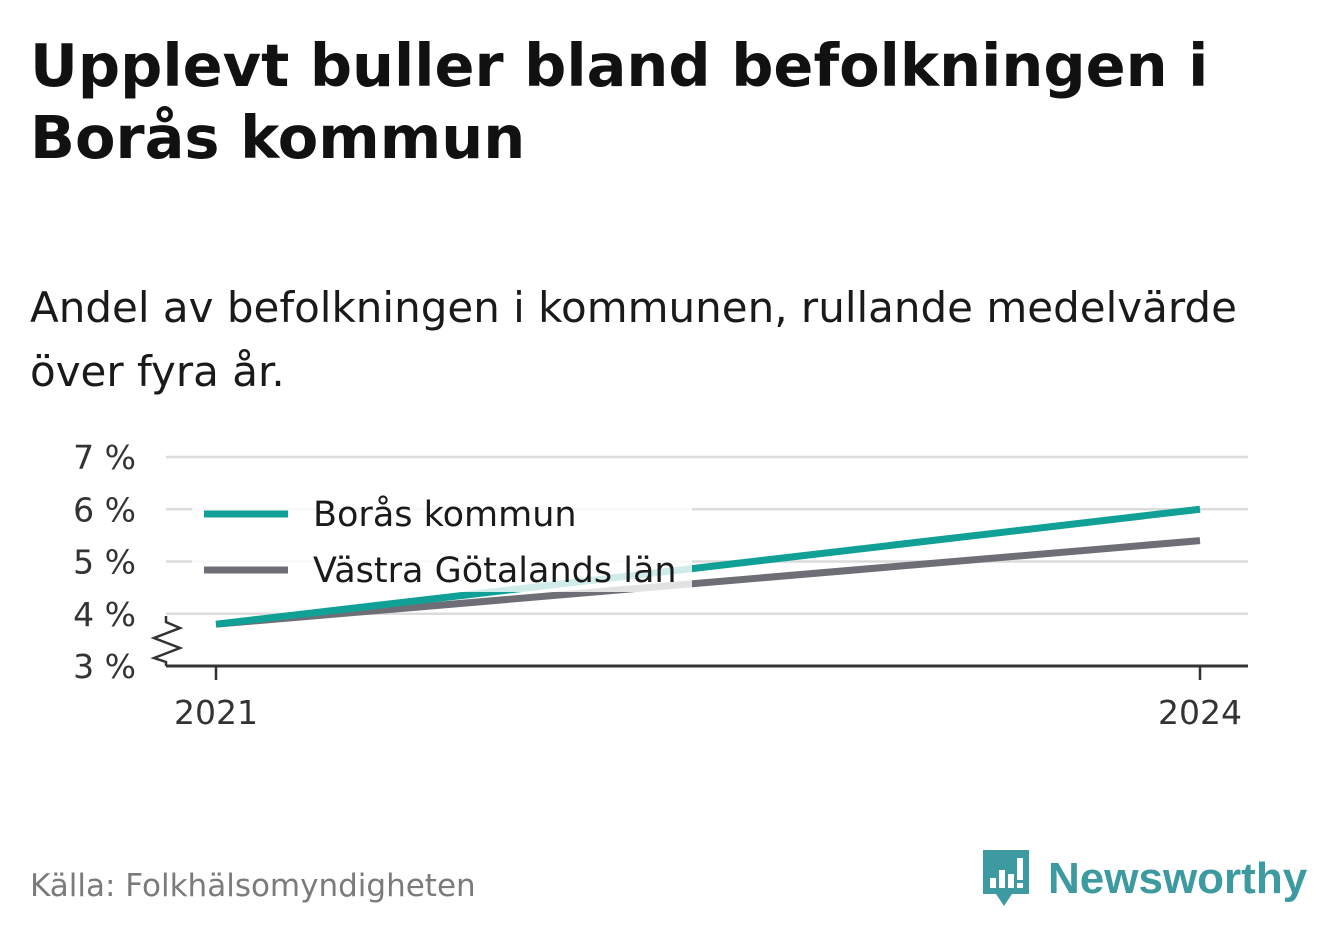  What do you see at coordinates (216, 712) in the screenshot?
I see `x-tick-label: 2021` at bounding box center [216, 712].